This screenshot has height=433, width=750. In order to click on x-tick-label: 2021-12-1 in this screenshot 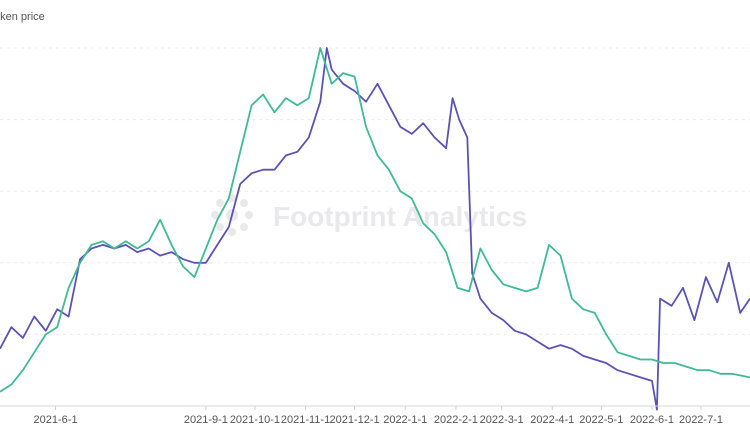, I will do `click(354, 420)`.